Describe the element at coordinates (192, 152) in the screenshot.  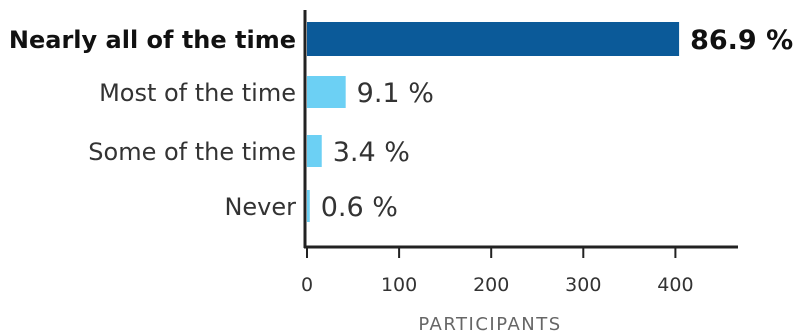
I see `category-label: Some of the time` at that location.